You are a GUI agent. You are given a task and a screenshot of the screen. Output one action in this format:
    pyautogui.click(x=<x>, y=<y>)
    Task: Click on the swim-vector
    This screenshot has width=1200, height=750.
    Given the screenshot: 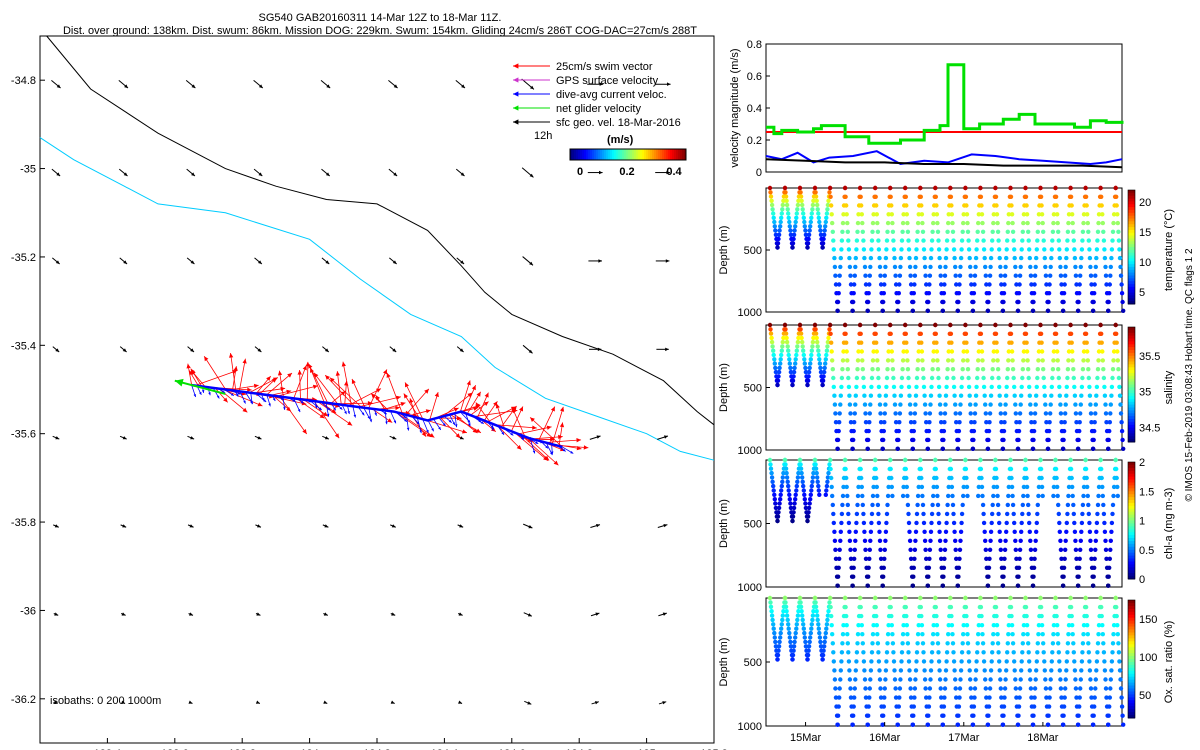 What is the action you would take?
    pyautogui.click(x=297, y=391)
    